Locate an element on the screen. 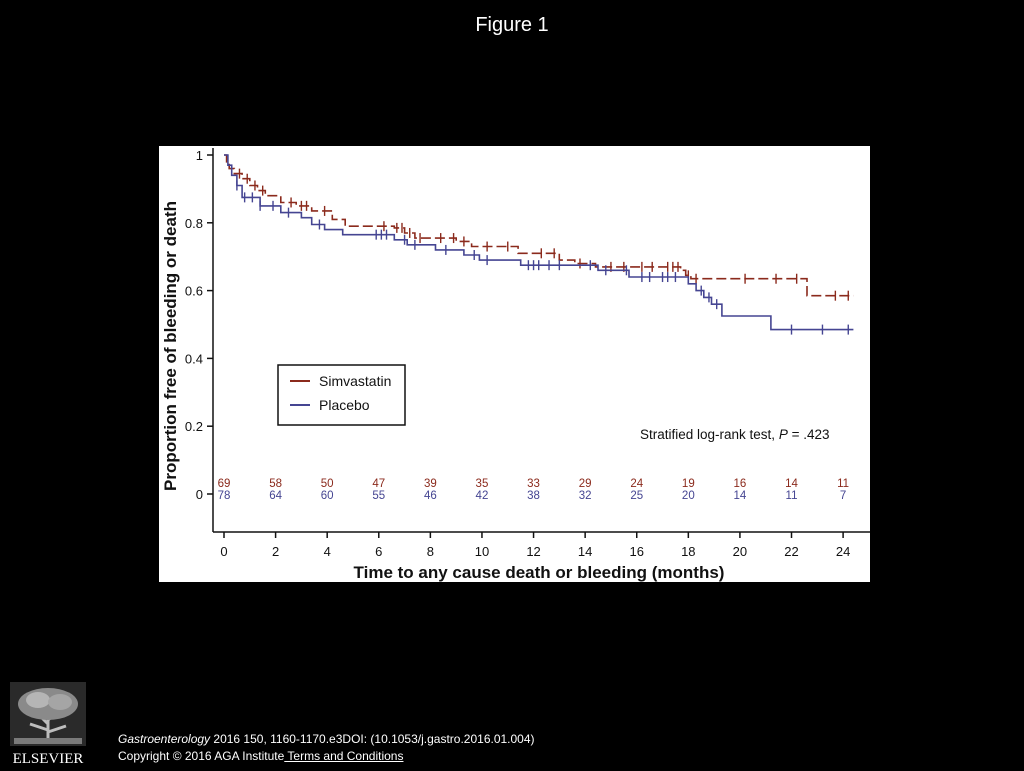 Image resolution: width=1024 pixels, height=771 pixels. x-tick-label: 10 is located at coordinates (482, 551).